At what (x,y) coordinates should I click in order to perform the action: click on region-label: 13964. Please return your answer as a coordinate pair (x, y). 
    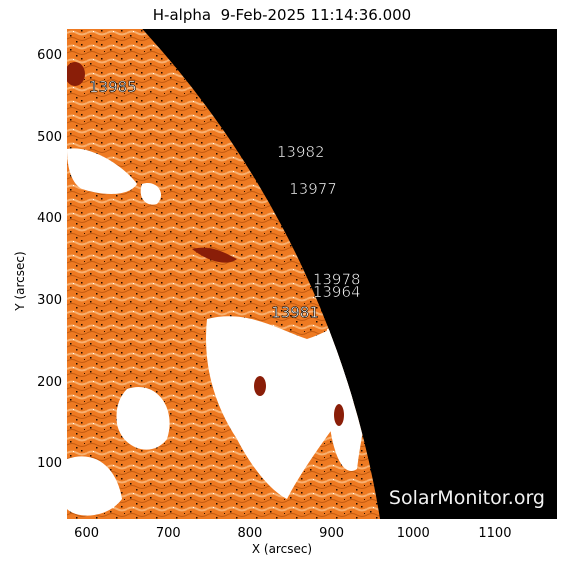
    Looking at the image, I should click on (337, 292).